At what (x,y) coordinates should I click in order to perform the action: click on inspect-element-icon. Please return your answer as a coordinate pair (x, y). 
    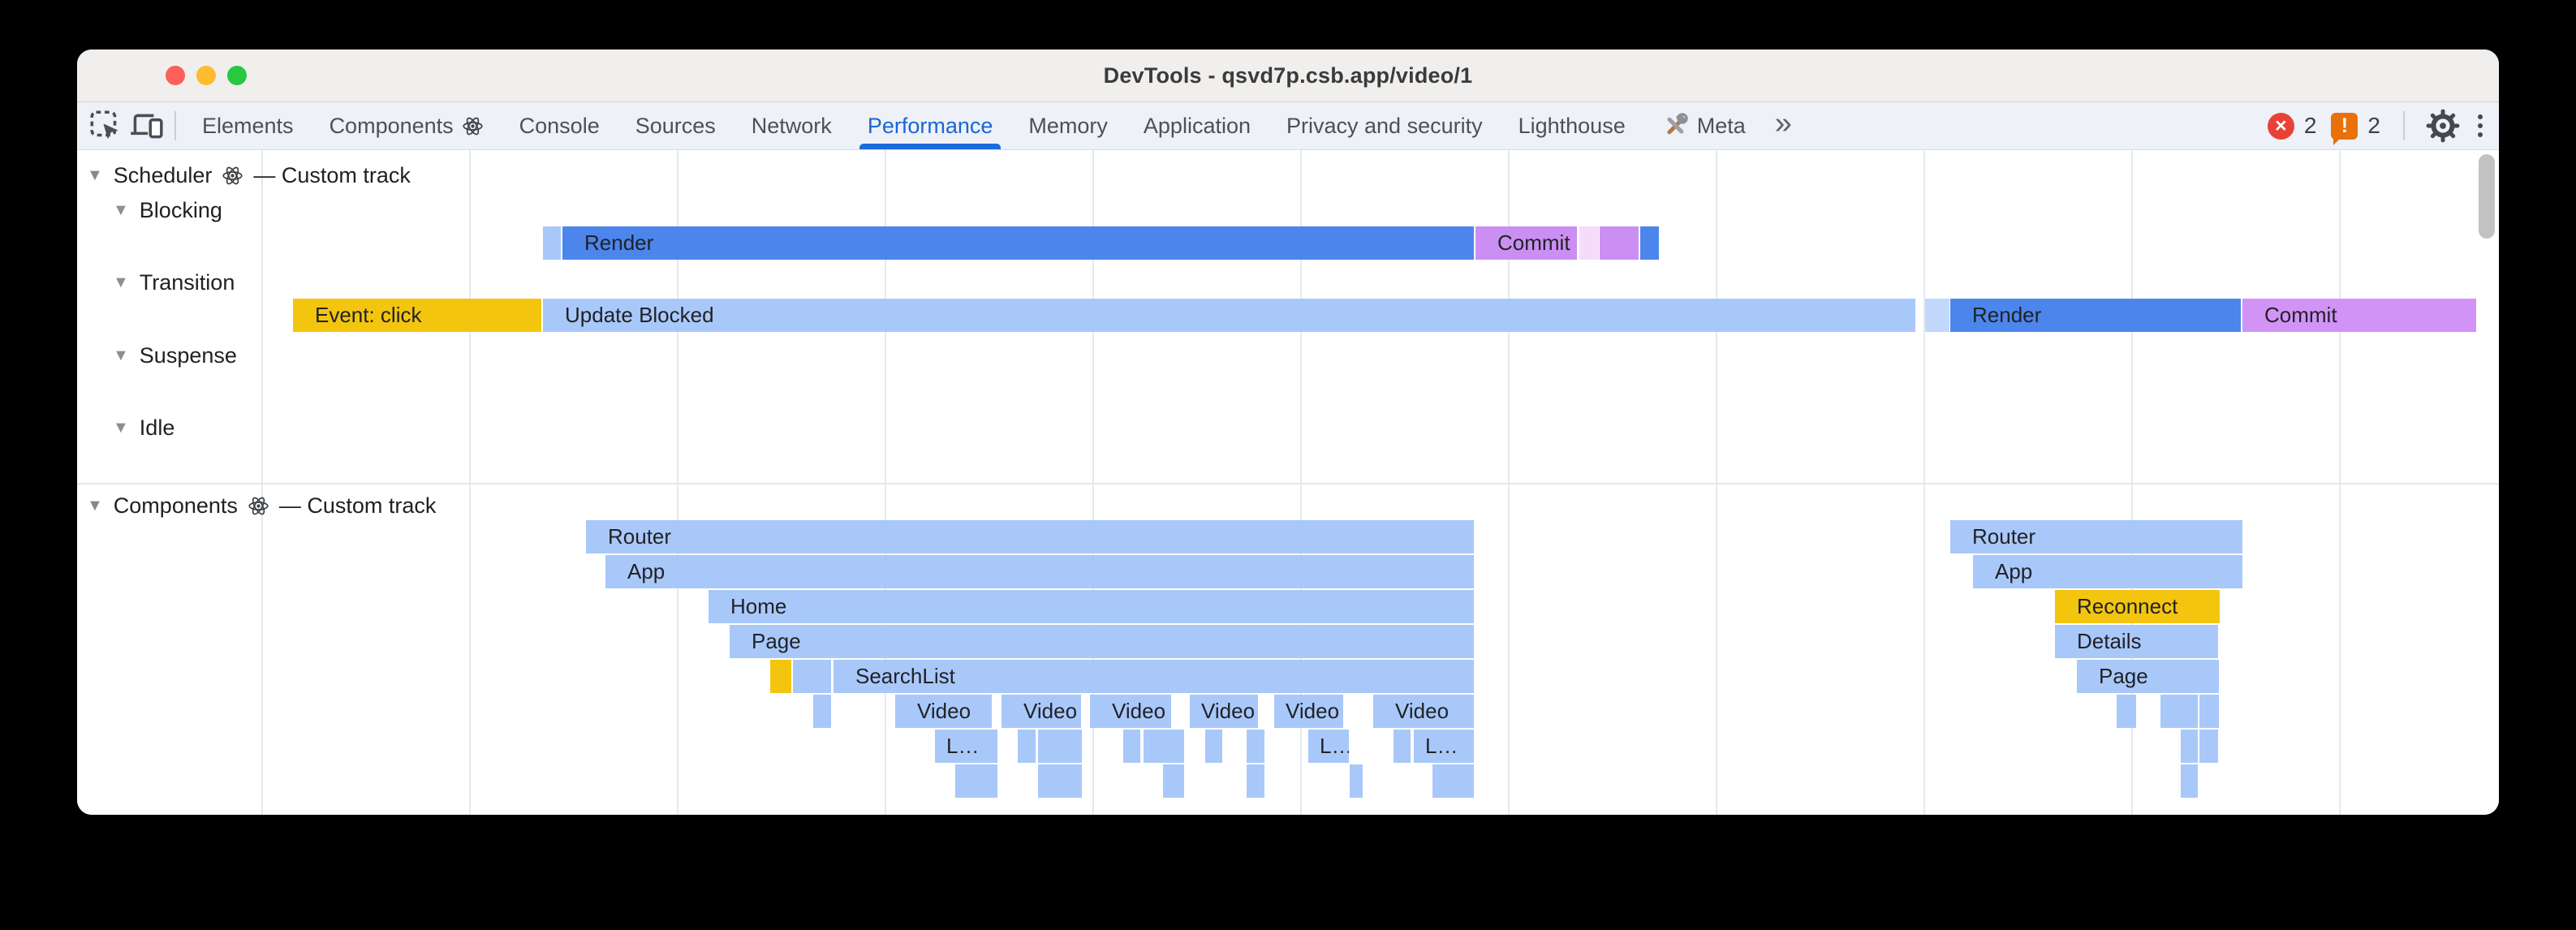
    Looking at the image, I should click on (106, 125).